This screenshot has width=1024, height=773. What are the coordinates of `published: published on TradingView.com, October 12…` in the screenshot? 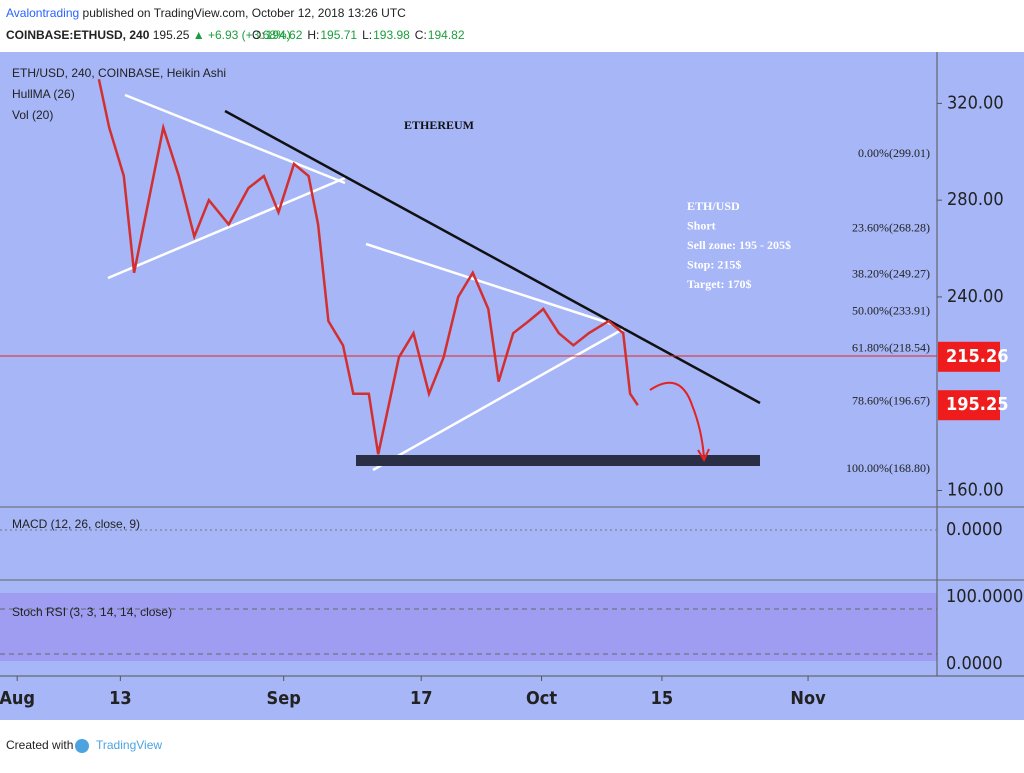 It's located at (245, 13).